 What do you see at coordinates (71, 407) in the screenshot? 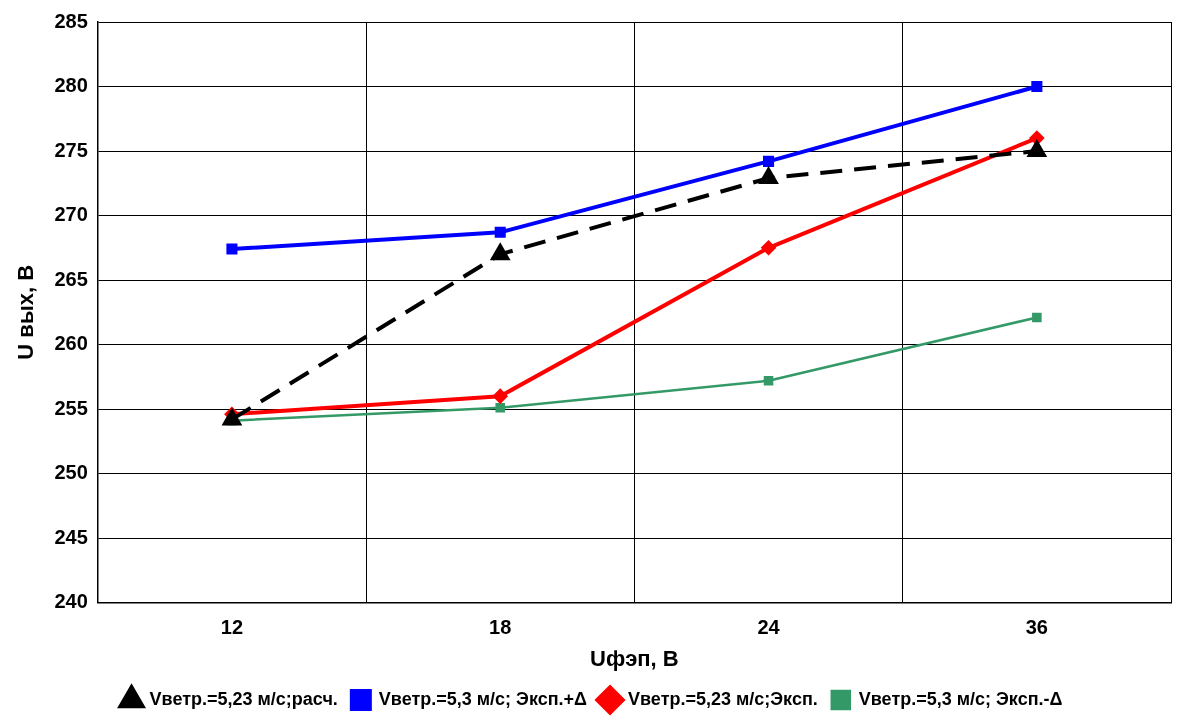
I see `y-tick-label: 255` at bounding box center [71, 407].